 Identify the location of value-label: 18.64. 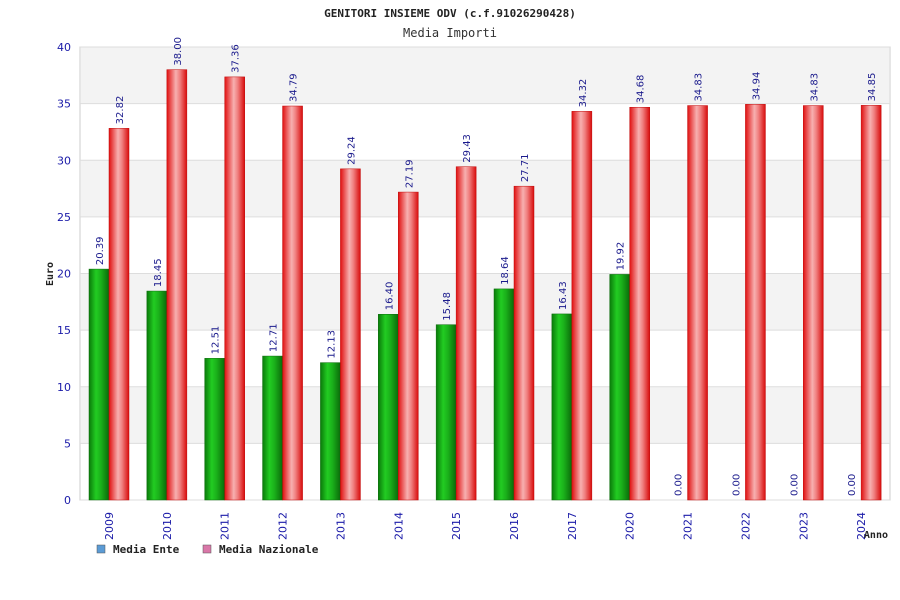
(505, 270).